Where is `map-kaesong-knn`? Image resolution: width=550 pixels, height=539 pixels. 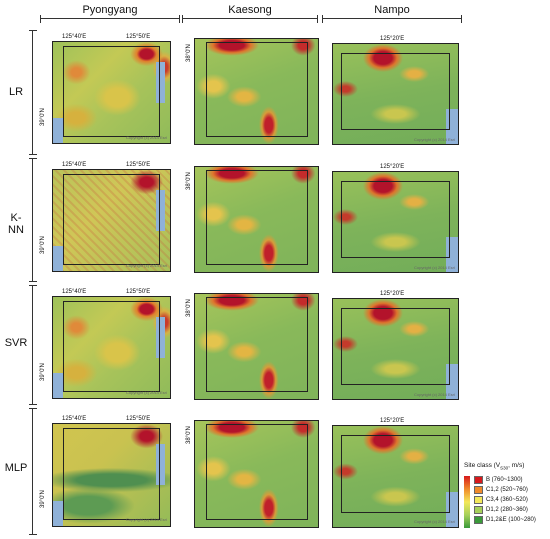
map-kaesong-knn is located at coordinates (256, 219).